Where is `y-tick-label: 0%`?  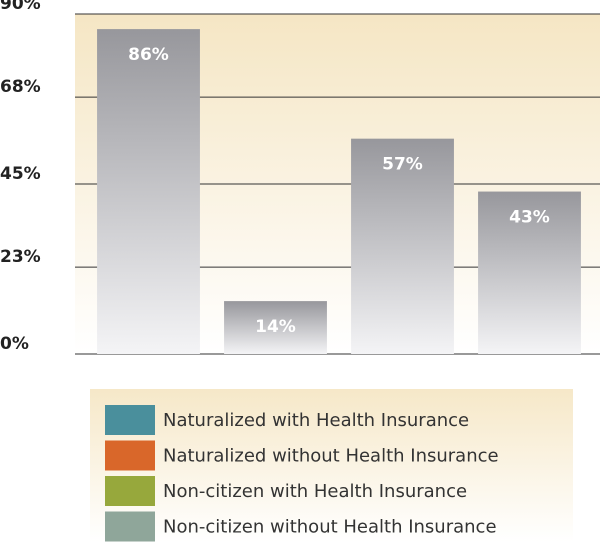 y-tick-label: 0% is located at coordinates (14, 344).